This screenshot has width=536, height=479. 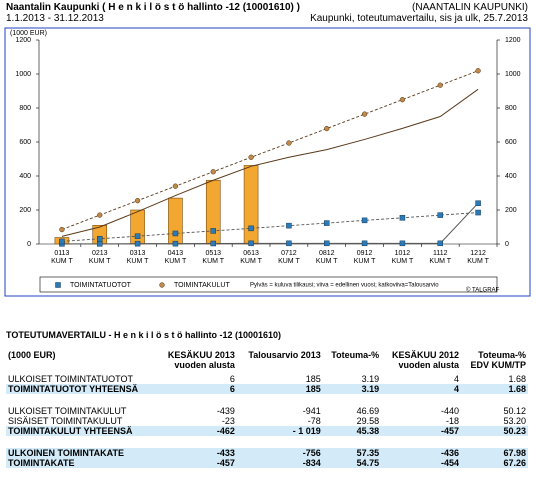 I want to click on column-header: KESÄKUU 2013 vuoden alusta, so click(x=197, y=362).